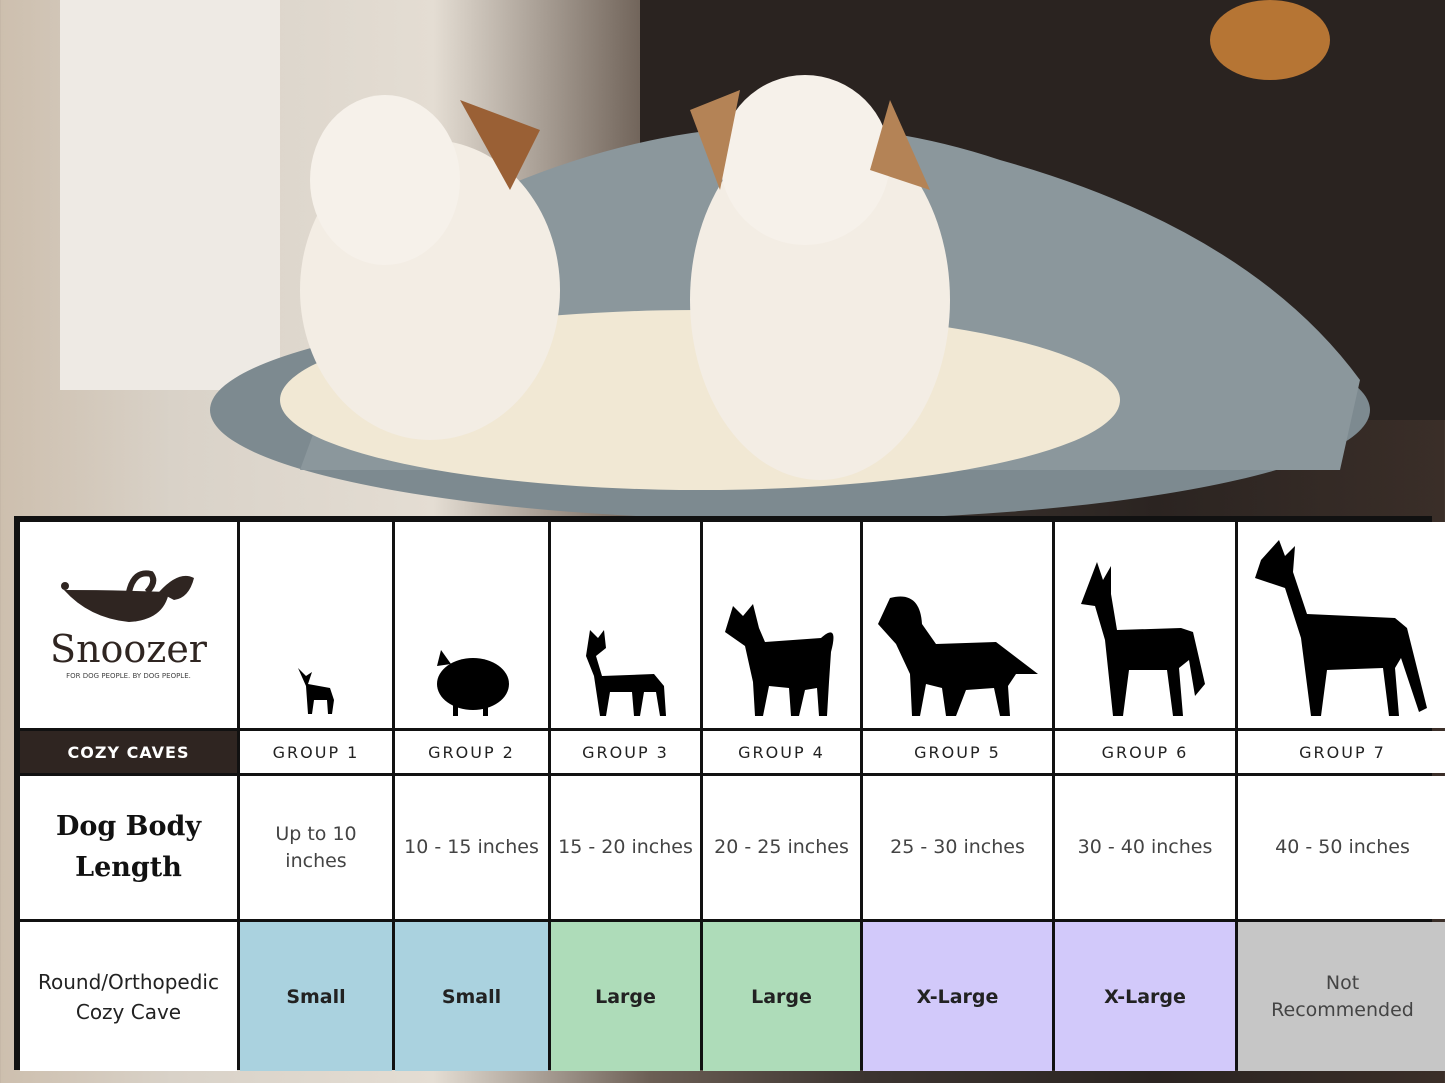 The height and width of the screenshot is (1083, 1445). Describe the element at coordinates (128, 649) in the screenshot. I see `brand-name: Snoozer` at that location.